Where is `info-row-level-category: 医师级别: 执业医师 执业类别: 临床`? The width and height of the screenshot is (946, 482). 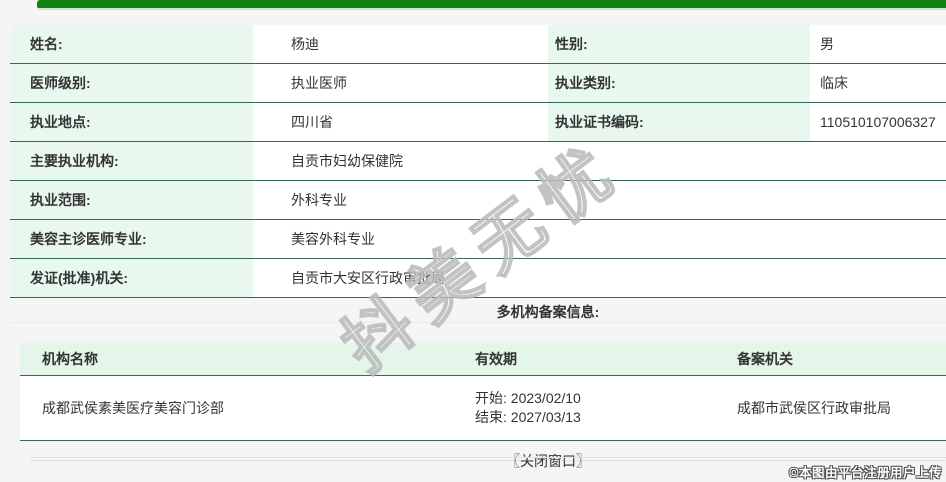 info-row-level-category: 医师级别: 执业医师 执业类别: 临床 is located at coordinates (478, 83).